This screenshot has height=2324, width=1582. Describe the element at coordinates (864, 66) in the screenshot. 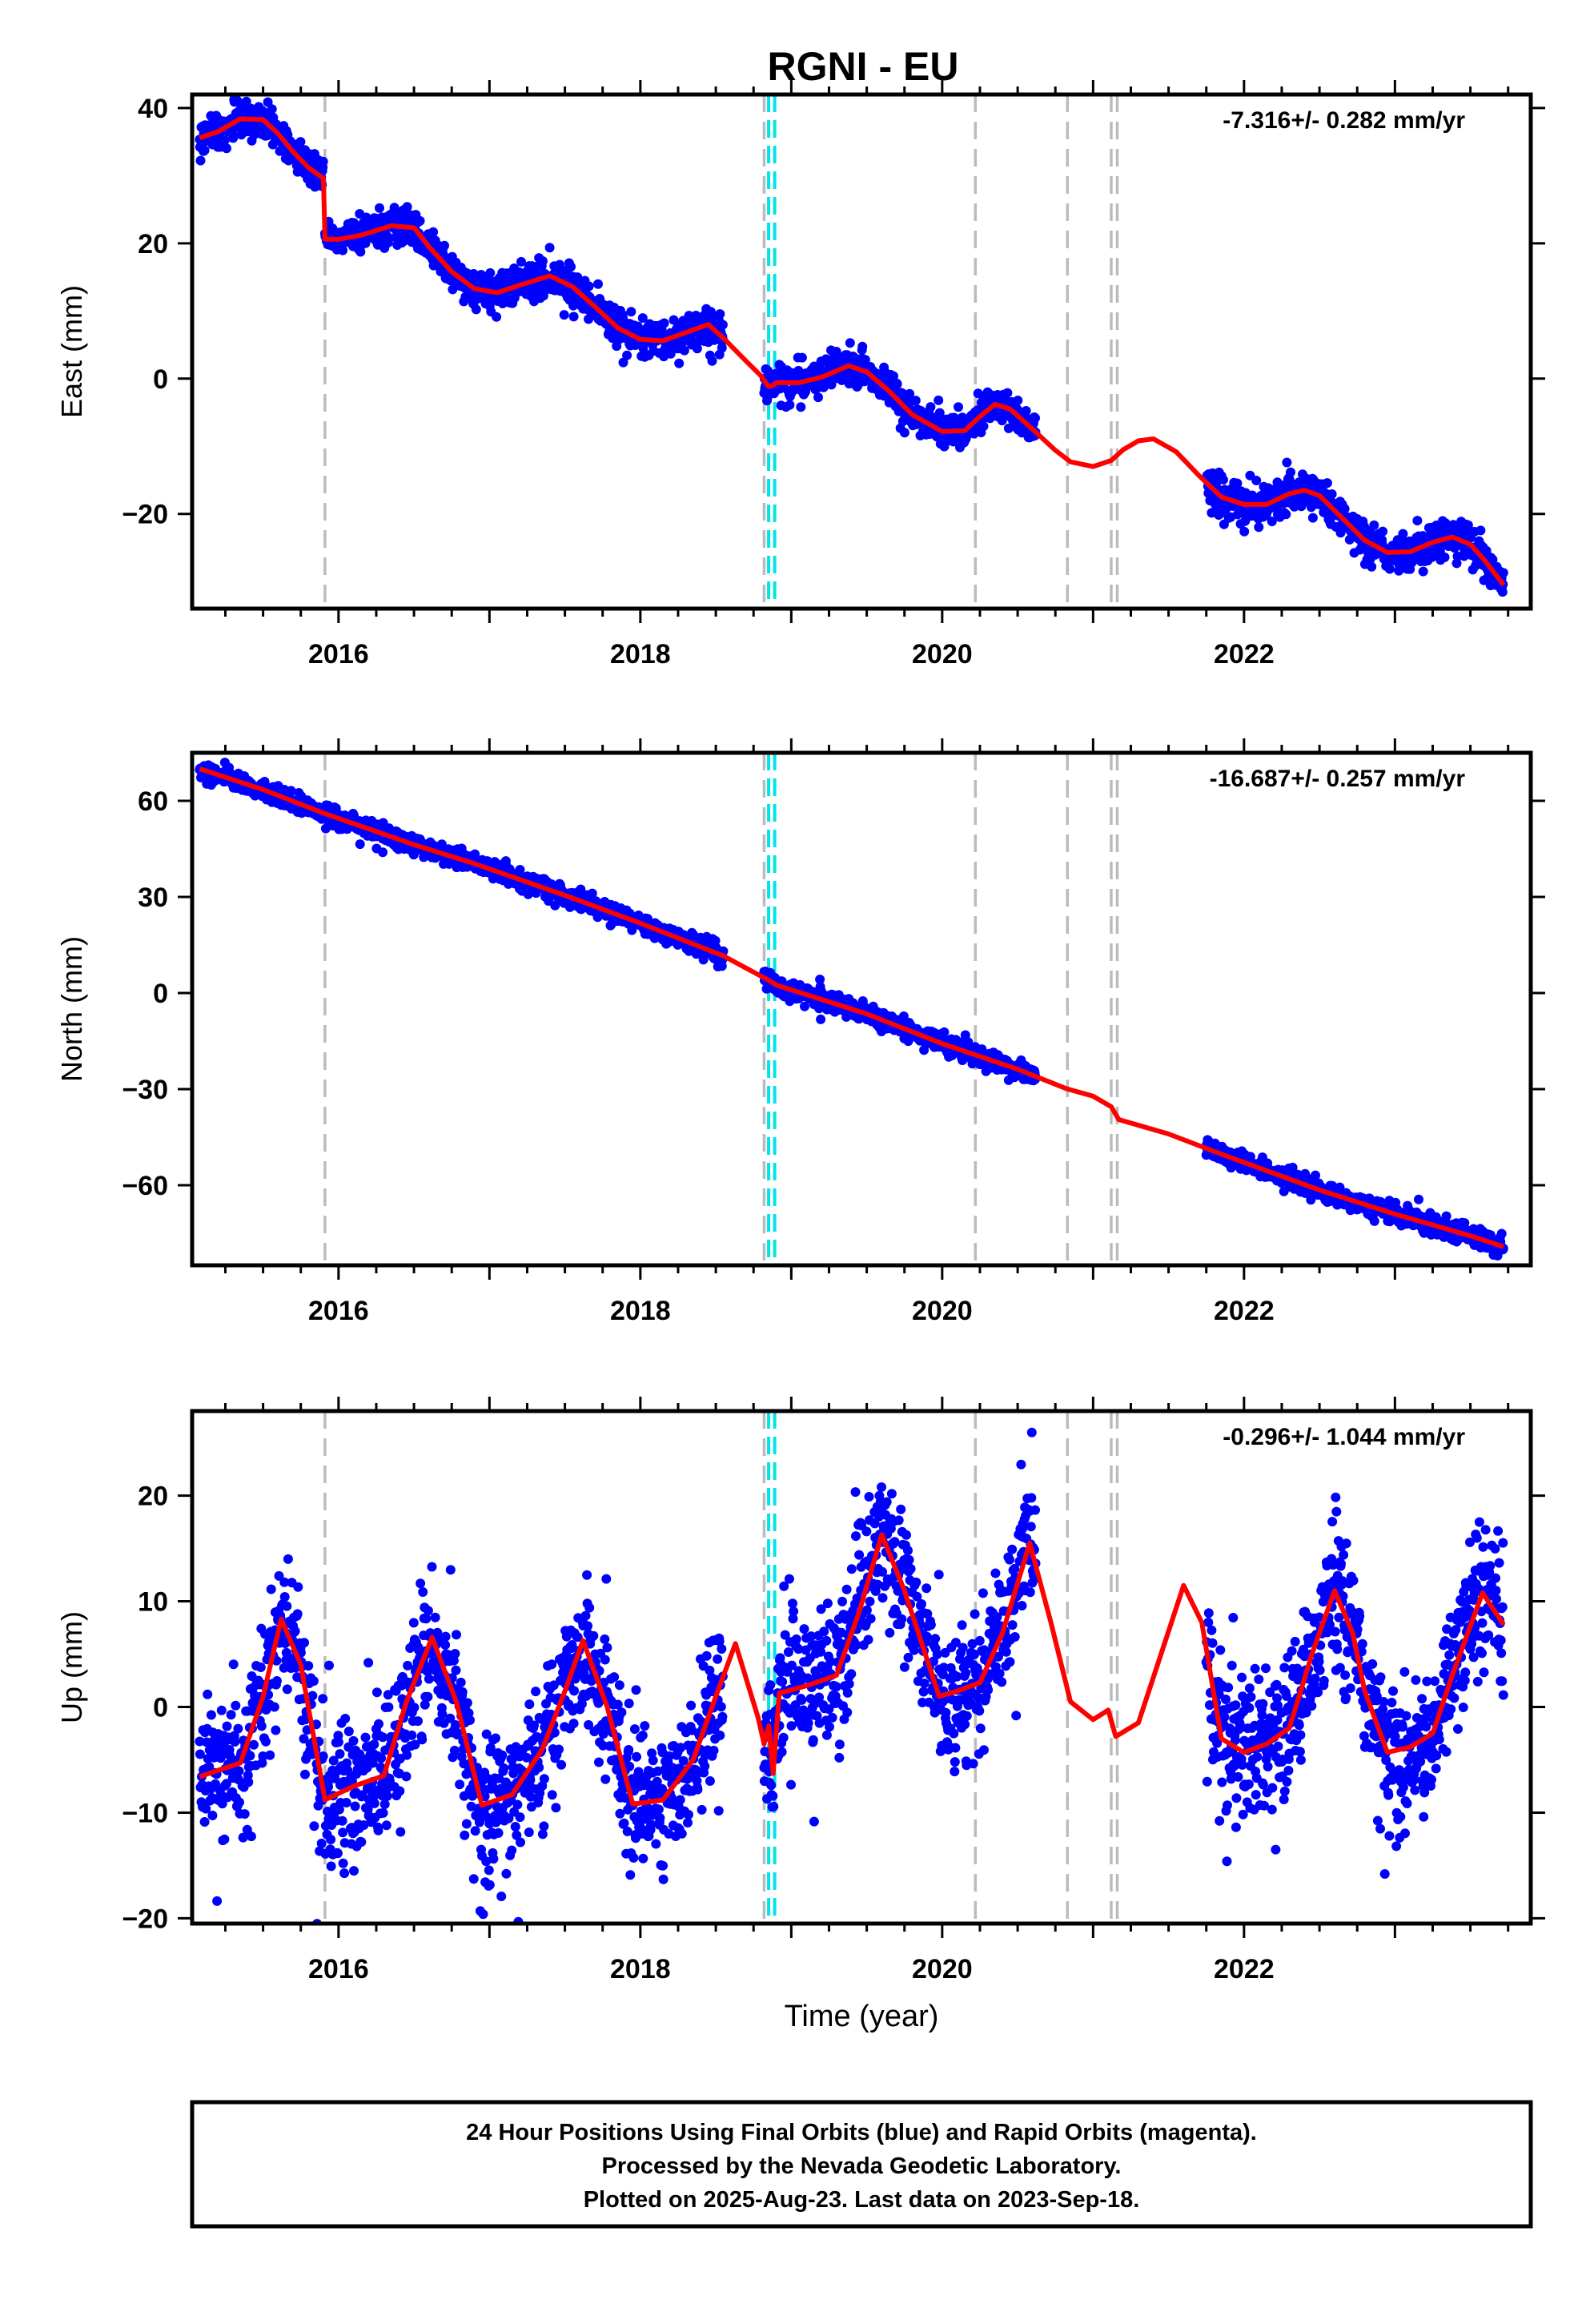

I see `chart-title: RGNI - EU` at that location.